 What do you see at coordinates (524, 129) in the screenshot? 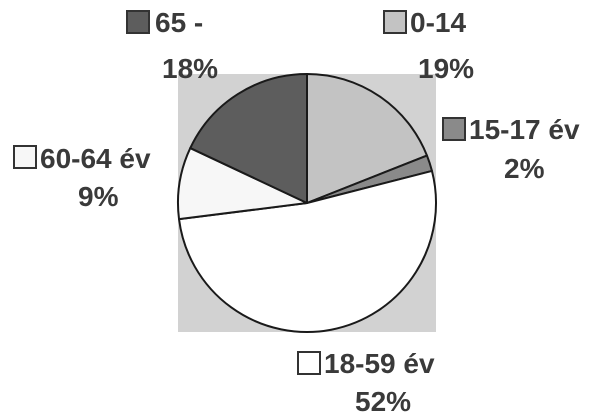
I see `slice-label-15-17: 15-17 év` at bounding box center [524, 129].